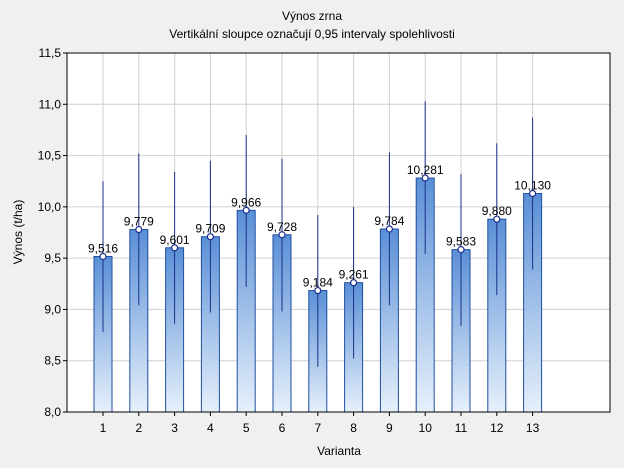 Image resolution: width=624 pixels, height=468 pixels. What do you see at coordinates (389, 428) in the screenshot?
I see `x-tick-label: 9` at bounding box center [389, 428].